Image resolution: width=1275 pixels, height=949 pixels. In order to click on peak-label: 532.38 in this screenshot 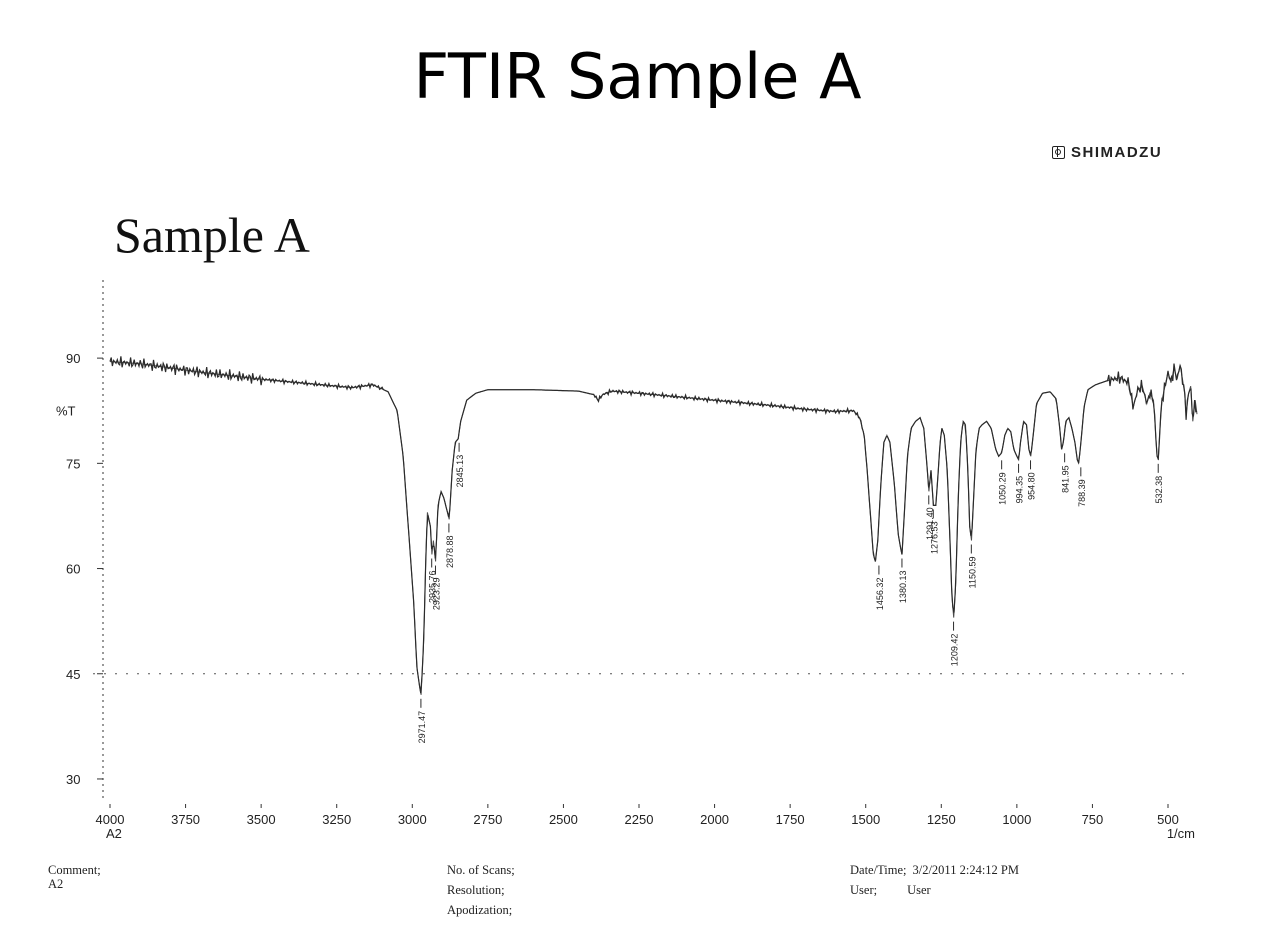, I will do `click(1159, 490)`.